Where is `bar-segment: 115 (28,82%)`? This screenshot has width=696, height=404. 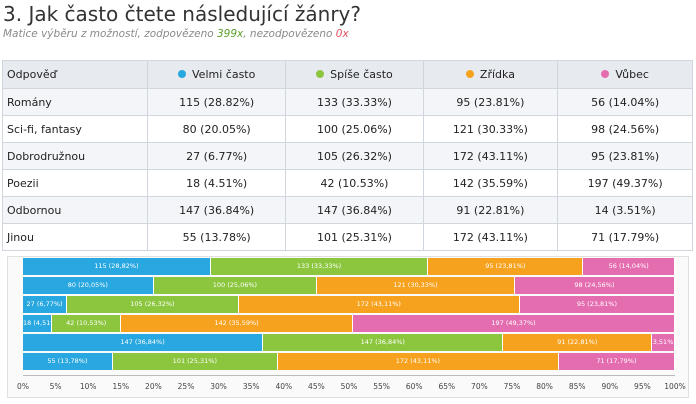
bar-segment: 115 (28,82%) is located at coordinates (117, 266).